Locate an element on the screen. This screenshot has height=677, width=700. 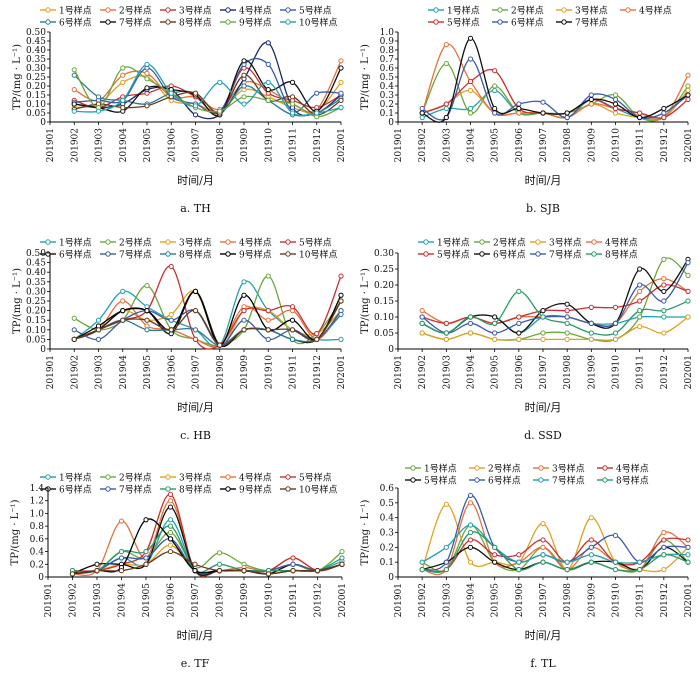
legend-label: 7号样点 is located at coordinates (135, 23).